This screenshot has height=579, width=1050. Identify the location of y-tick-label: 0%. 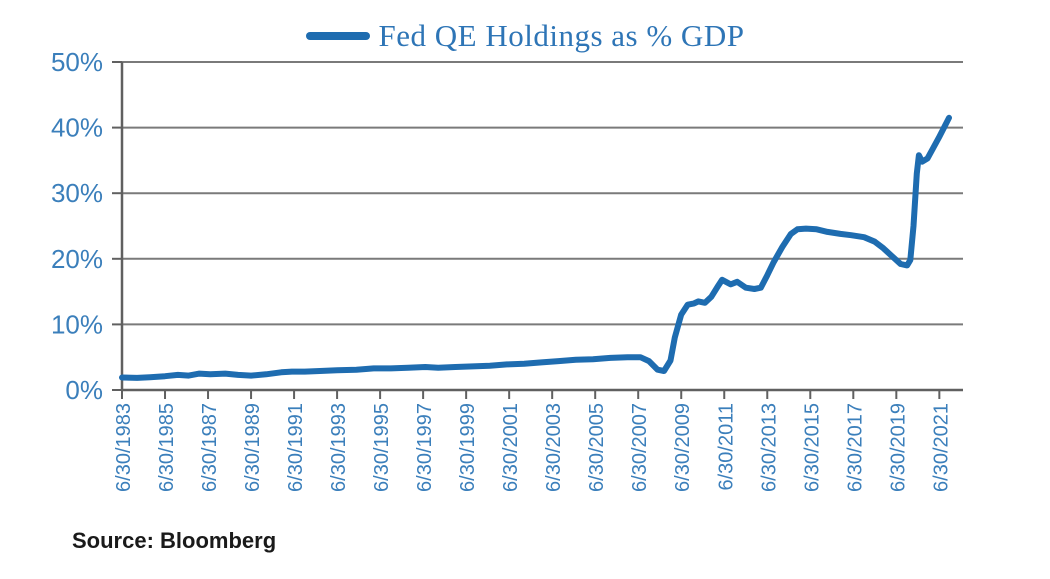
(84, 390).